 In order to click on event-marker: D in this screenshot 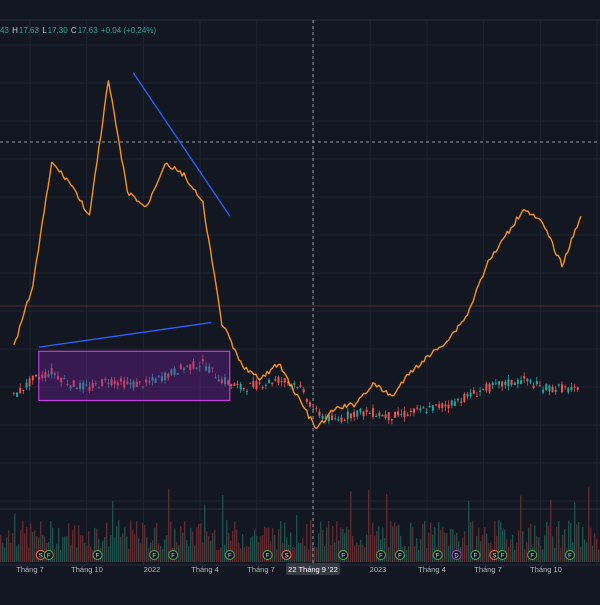, I will do `click(456, 555)`.